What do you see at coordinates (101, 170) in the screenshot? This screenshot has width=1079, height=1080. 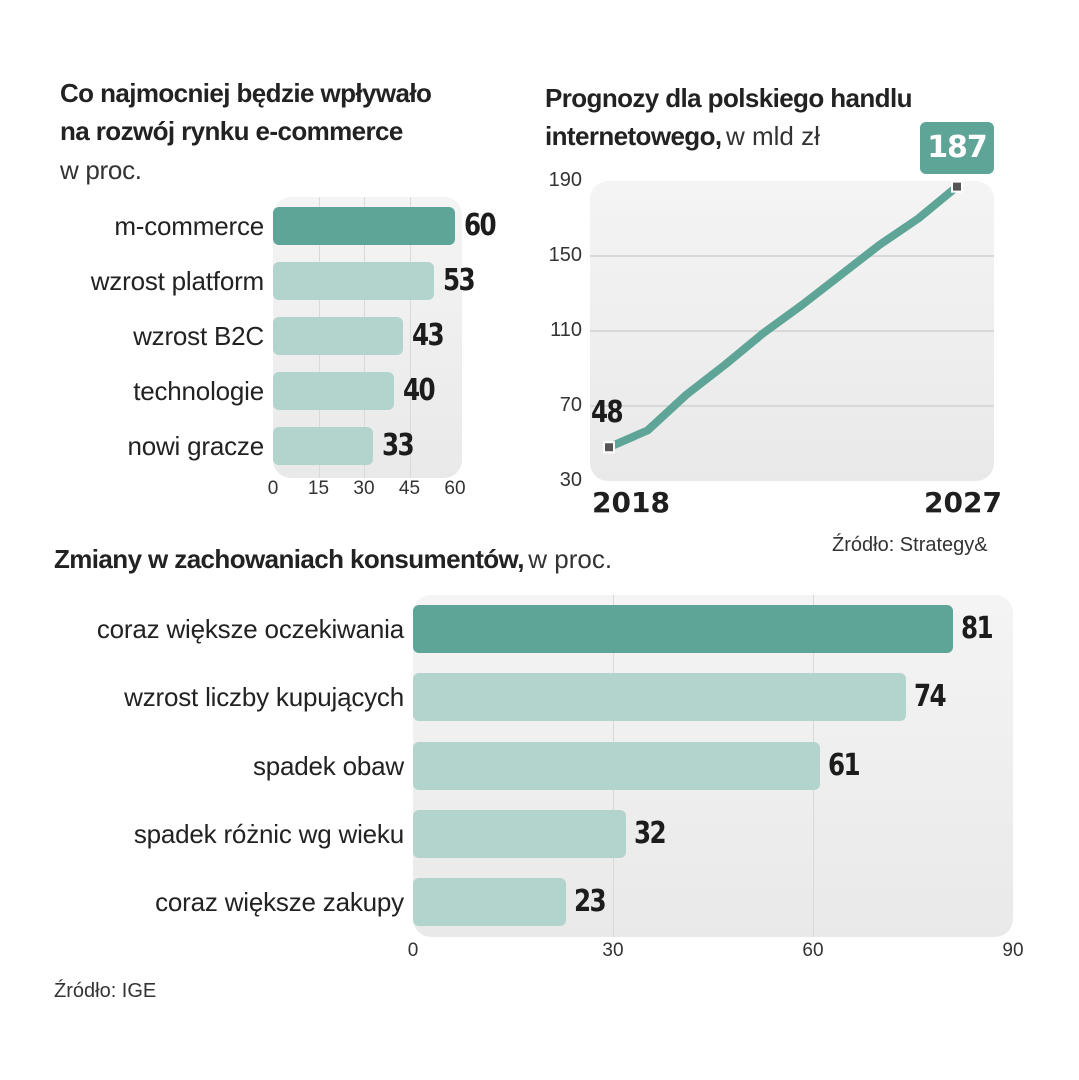 I see `chart1-subtitle: w proc.` at bounding box center [101, 170].